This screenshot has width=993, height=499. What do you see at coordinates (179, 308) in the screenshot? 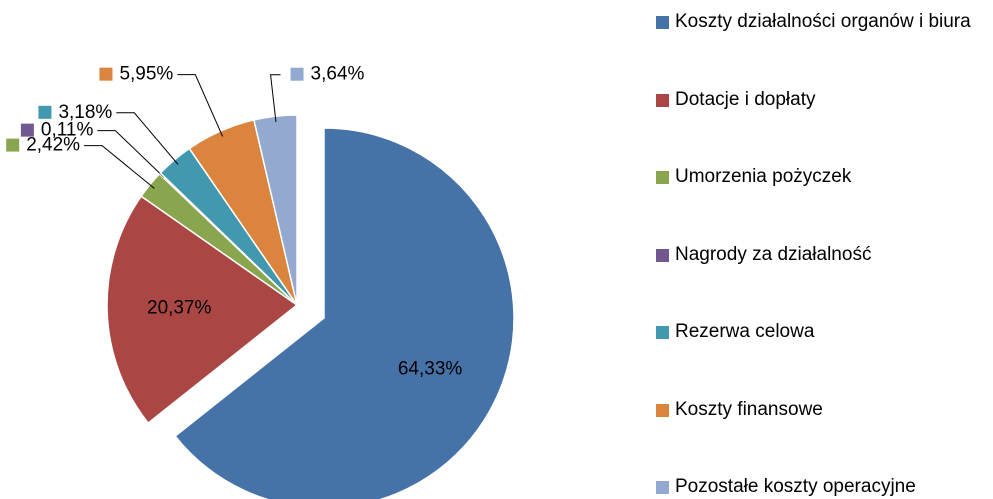
I see `data-label: 20,37%` at bounding box center [179, 308].